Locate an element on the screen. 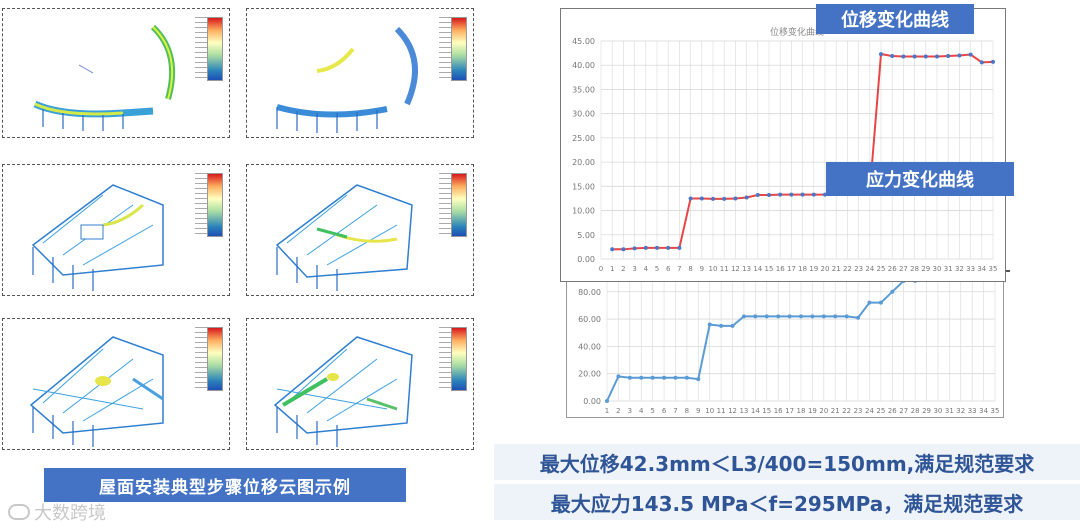  displacement-x-tick-label: 9 is located at coordinates (702, 269).